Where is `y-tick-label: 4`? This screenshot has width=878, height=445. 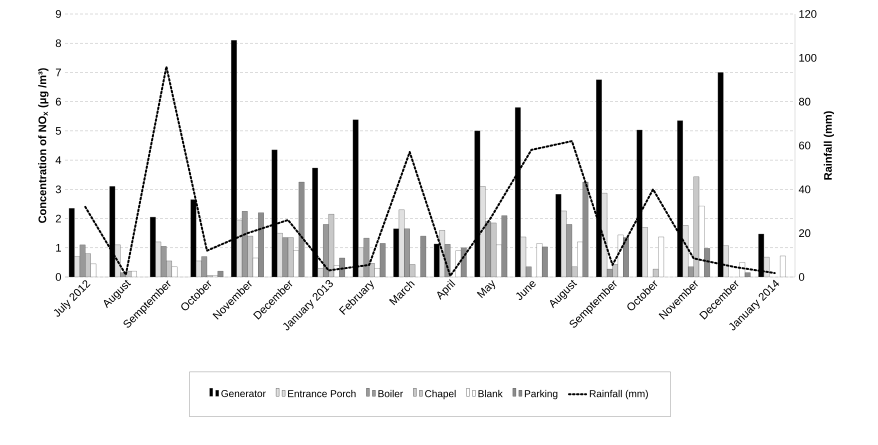
y-tick-label: 4 is located at coordinates (59, 160).